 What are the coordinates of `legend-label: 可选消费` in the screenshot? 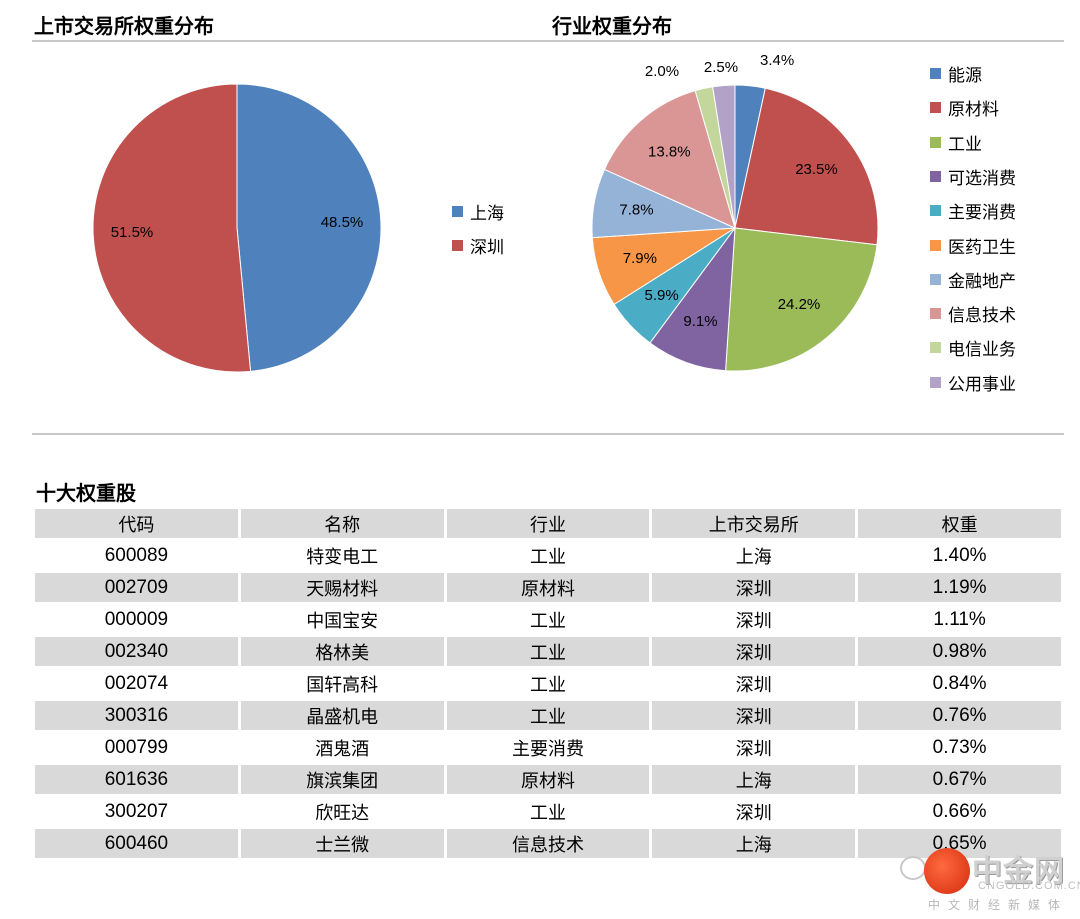 It's located at (982, 178).